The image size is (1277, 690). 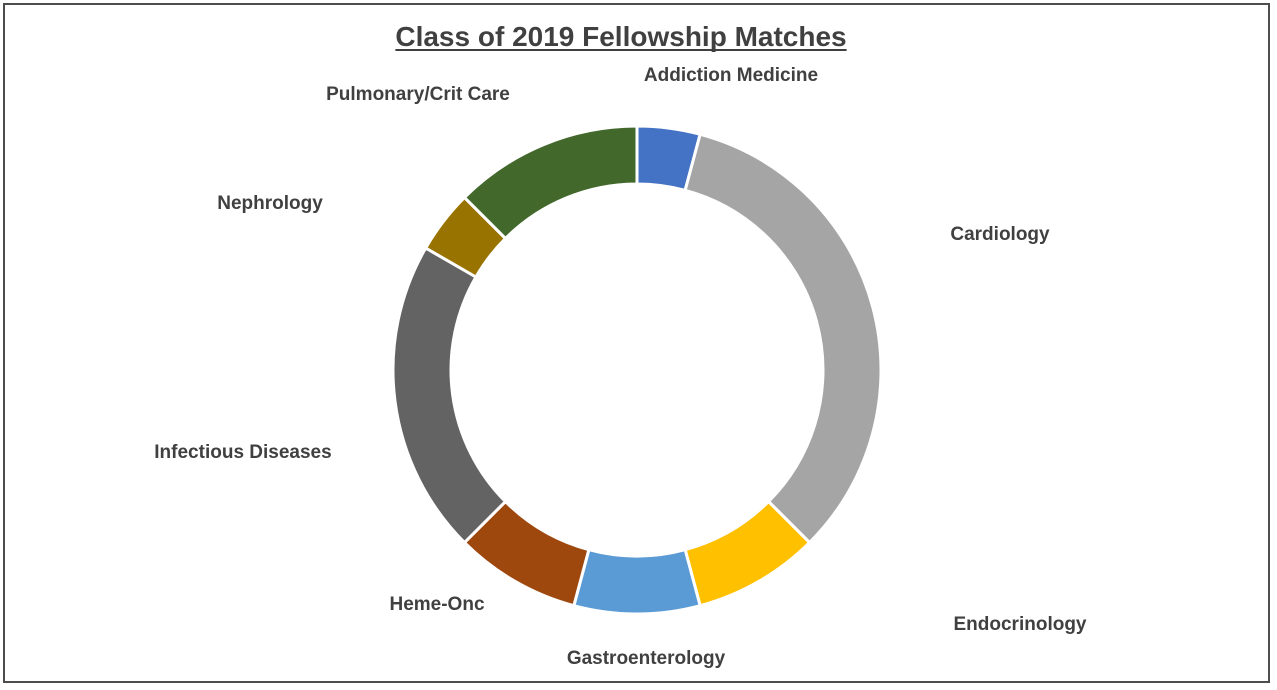 What do you see at coordinates (783, 338) in the screenshot?
I see `slice-cardiology` at bounding box center [783, 338].